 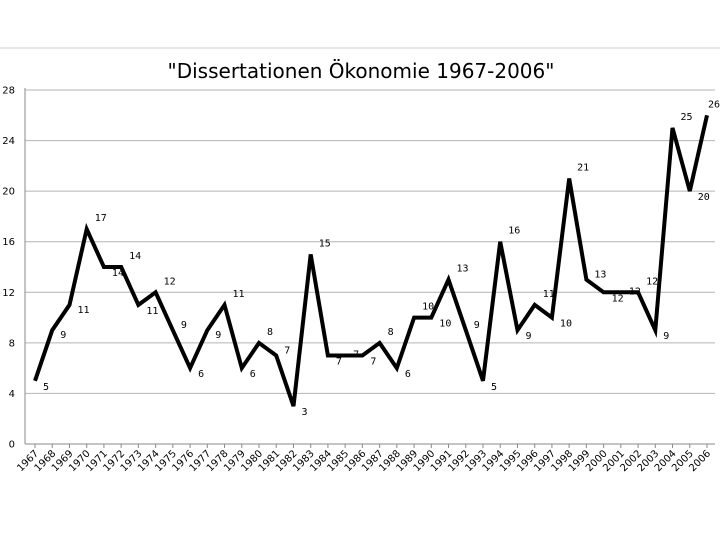 What do you see at coordinates (304, 412) in the screenshot?
I see `data-label: 3` at bounding box center [304, 412].